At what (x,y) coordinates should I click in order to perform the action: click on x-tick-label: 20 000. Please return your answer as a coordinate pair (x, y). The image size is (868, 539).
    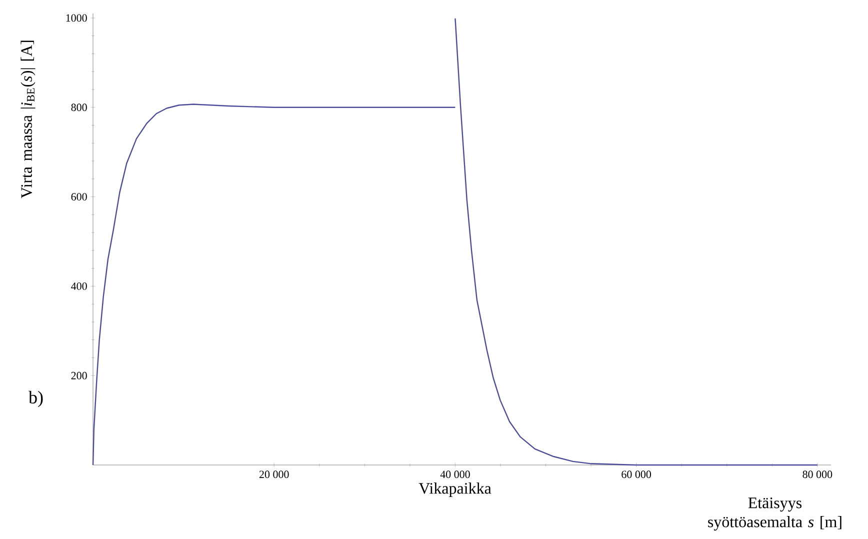
    Looking at the image, I should click on (274, 474).